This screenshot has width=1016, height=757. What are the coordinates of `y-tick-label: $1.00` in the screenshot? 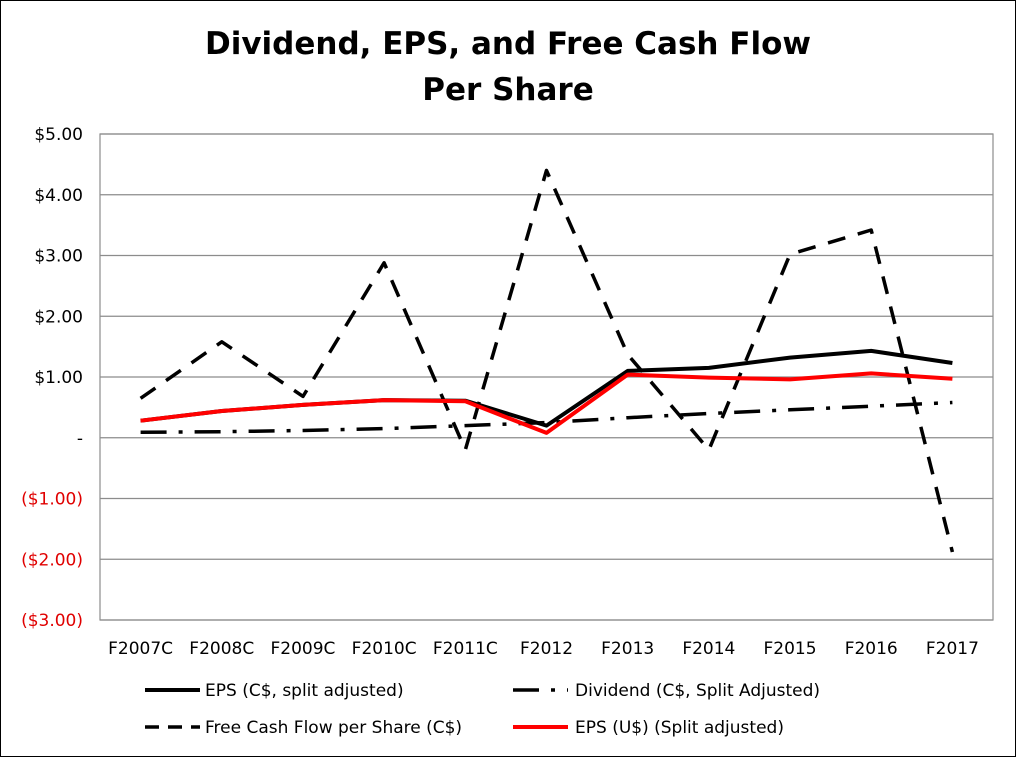 It's located at (58, 378).